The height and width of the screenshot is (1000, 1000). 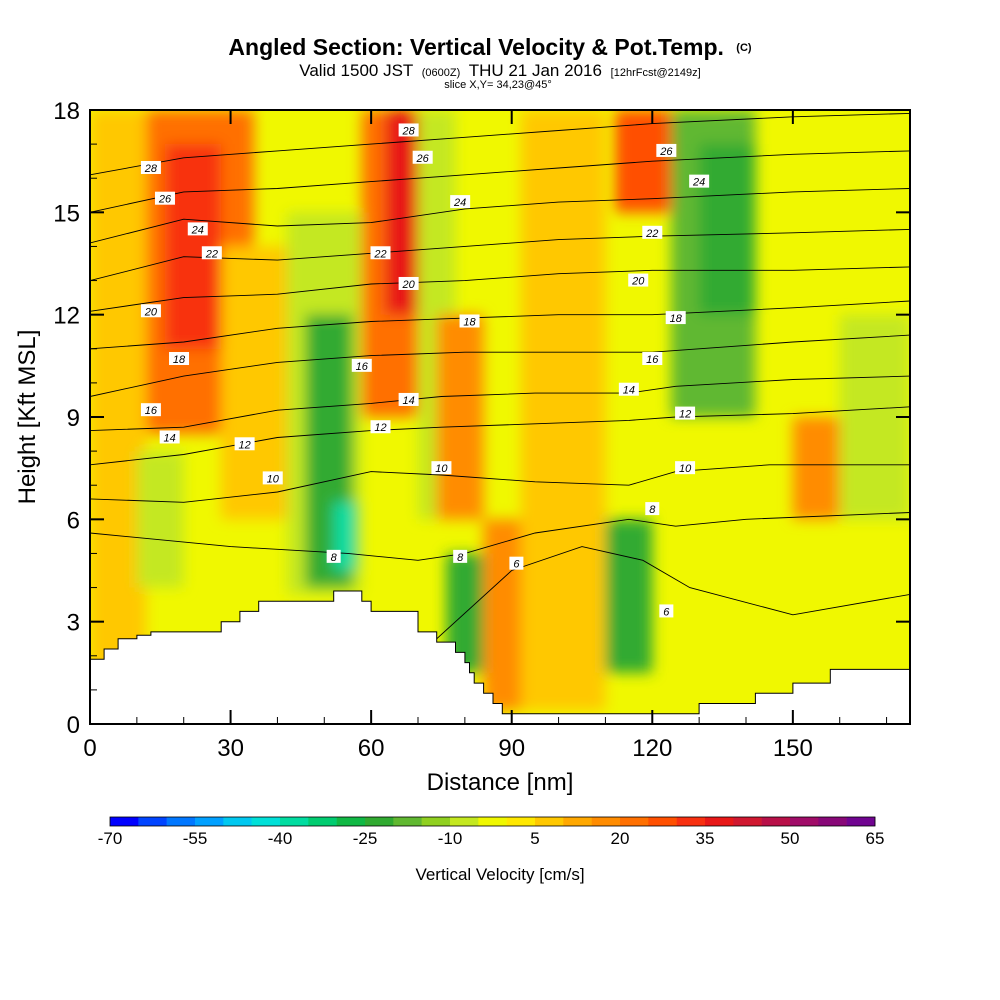 What do you see at coordinates (656, 73) in the screenshot?
I see `subtitle-forecast: [12hrFcst@2149z]` at bounding box center [656, 73].